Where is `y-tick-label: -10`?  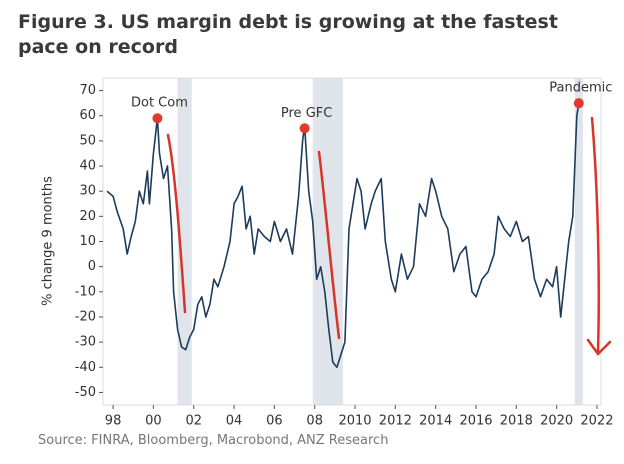
y-tick-label: -10 is located at coordinates (85, 291).